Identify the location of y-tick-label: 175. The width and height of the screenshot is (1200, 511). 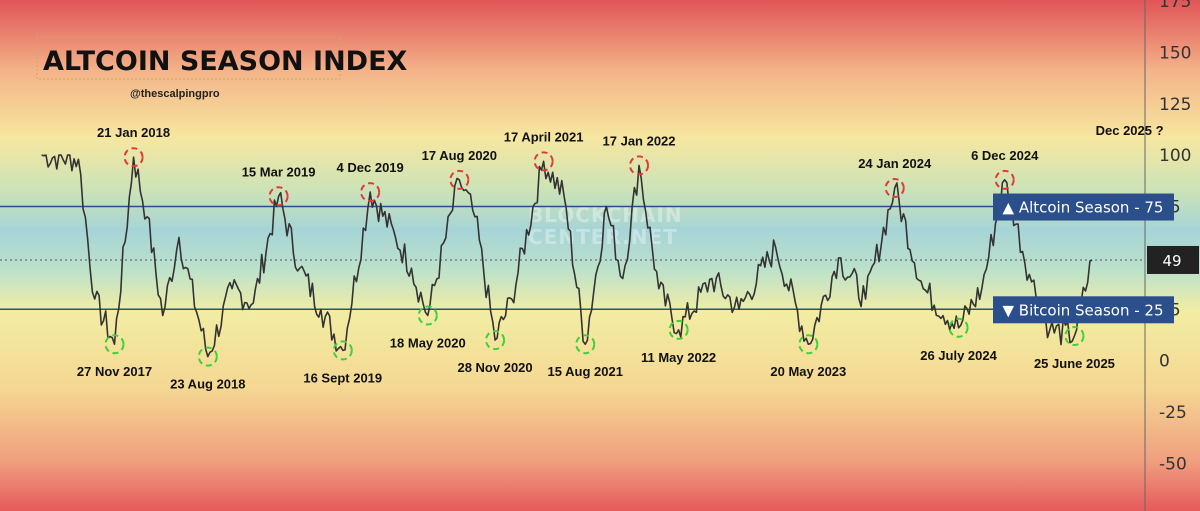
(1175, 6).